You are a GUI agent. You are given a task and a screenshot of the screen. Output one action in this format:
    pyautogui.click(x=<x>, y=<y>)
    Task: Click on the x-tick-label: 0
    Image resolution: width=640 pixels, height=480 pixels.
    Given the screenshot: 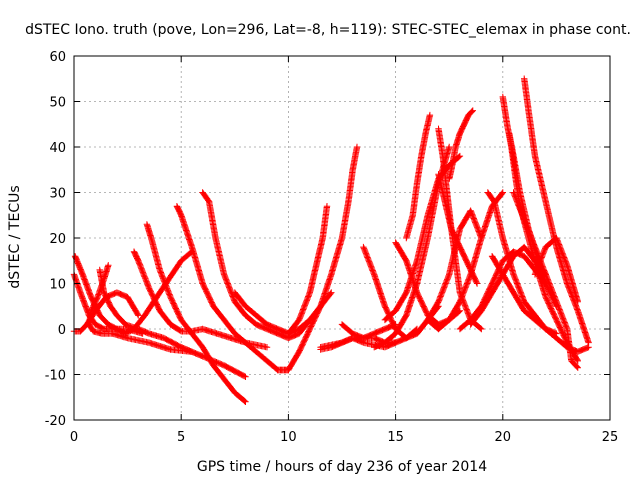 What is the action you would take?
    pyautogui.click(x=74, y=437)
    